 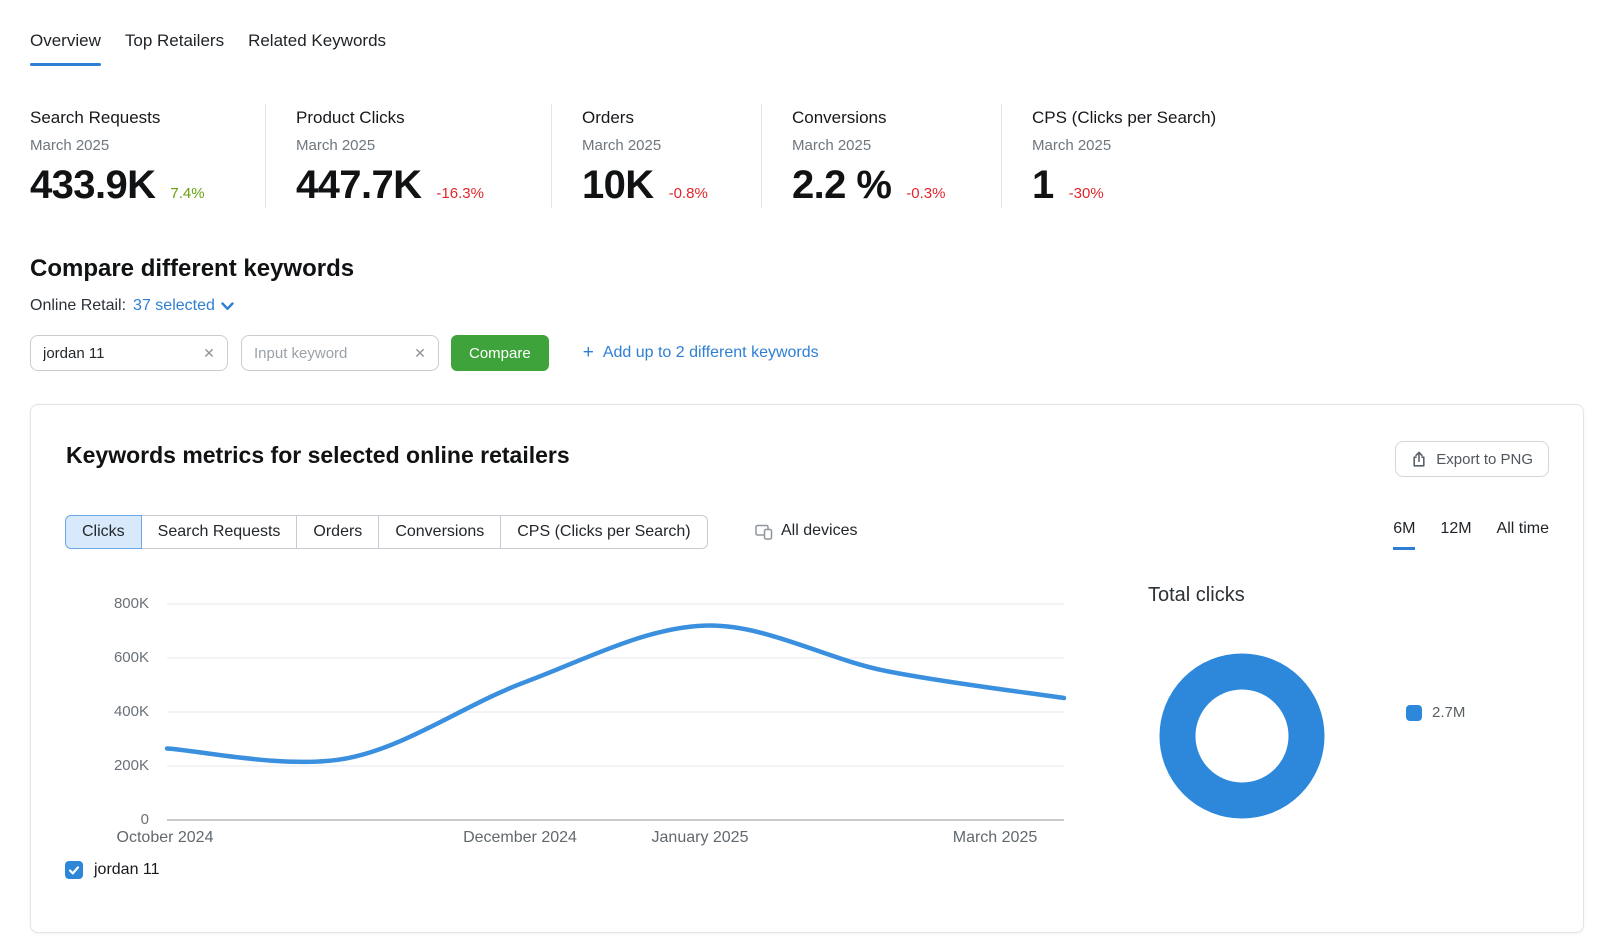 What do you see at coordinates (95, 117) in the screenshot?
I see `metric-title: Search Requests` at bounding box center [95, 117].